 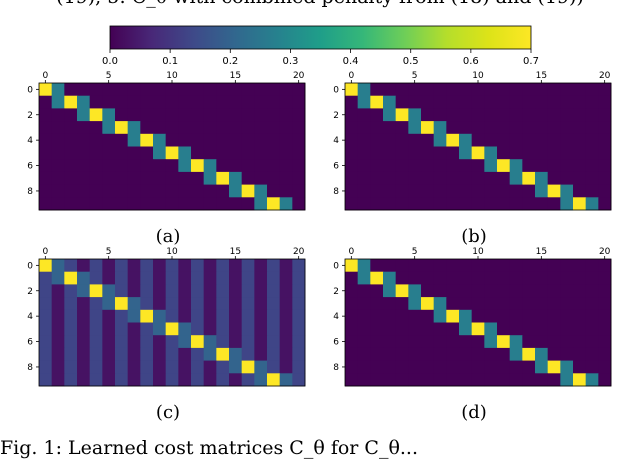 I want to click on x-tick-label: 10, so click(x=172, y=252).